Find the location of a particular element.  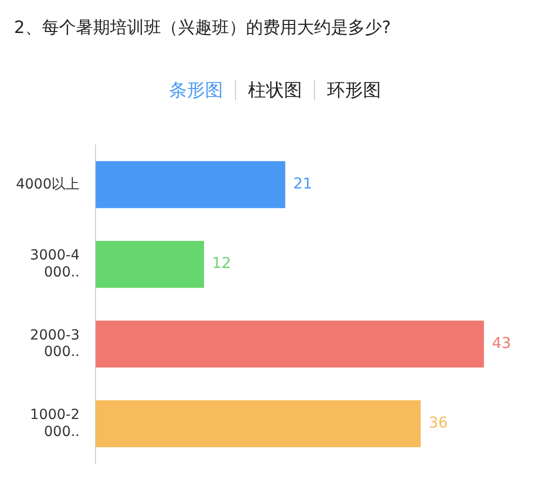

data-label: 43 is located at coordinates (502, 343).